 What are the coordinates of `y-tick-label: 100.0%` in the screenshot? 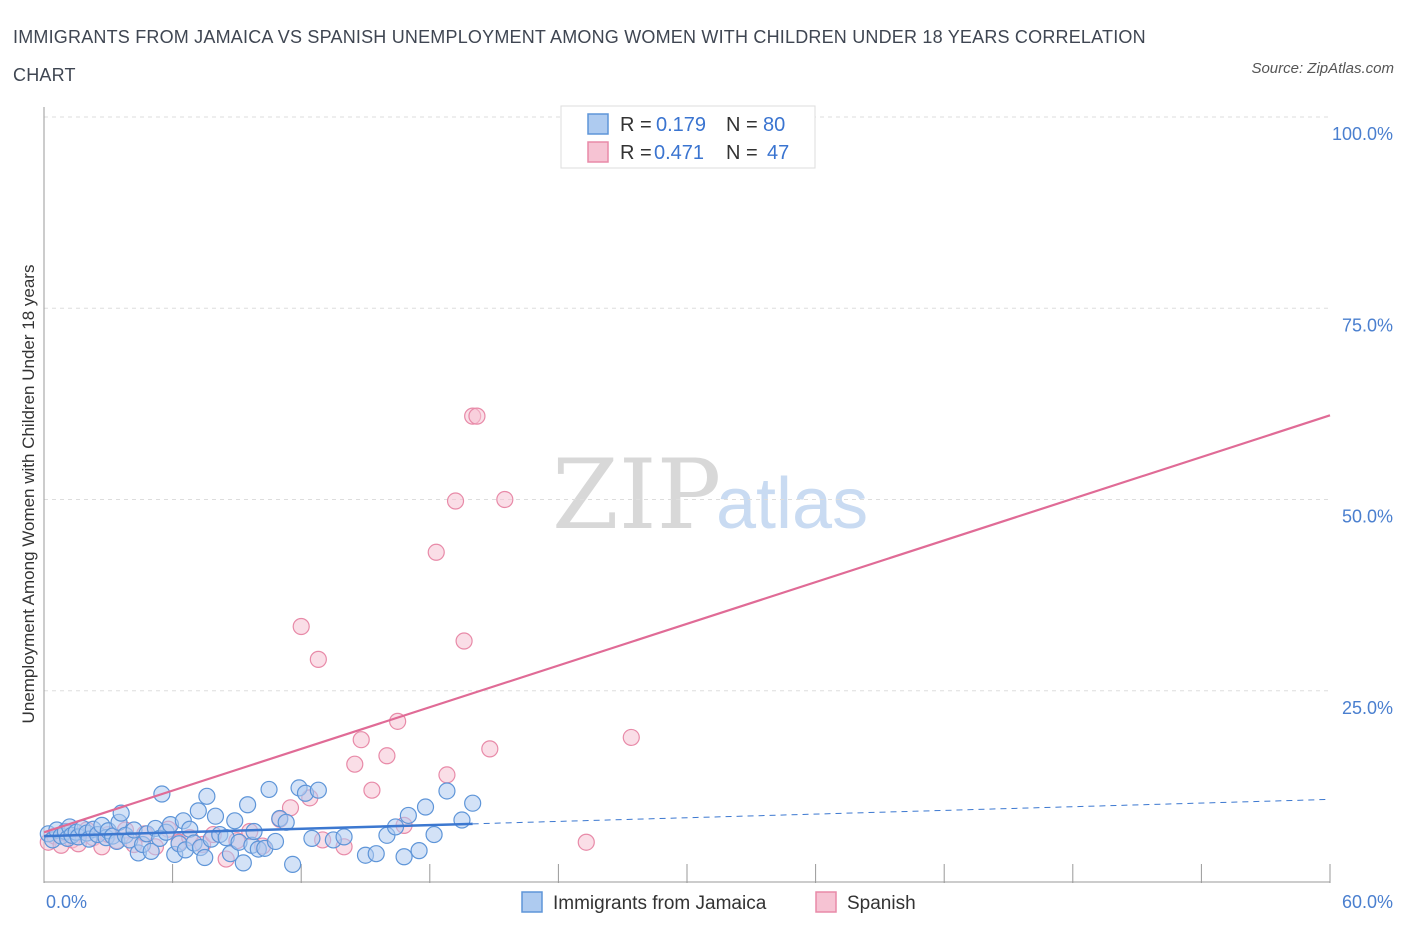 It's located at (1362, 134).